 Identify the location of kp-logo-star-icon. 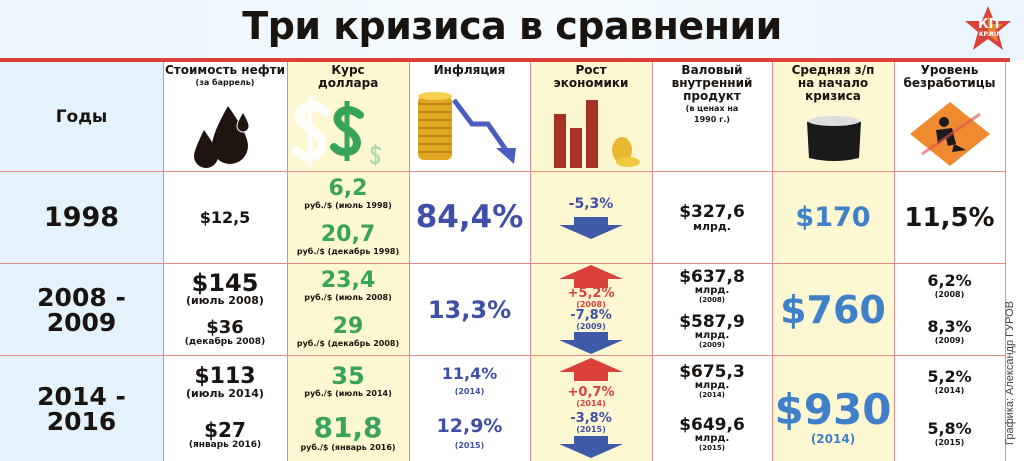
(988, 28).